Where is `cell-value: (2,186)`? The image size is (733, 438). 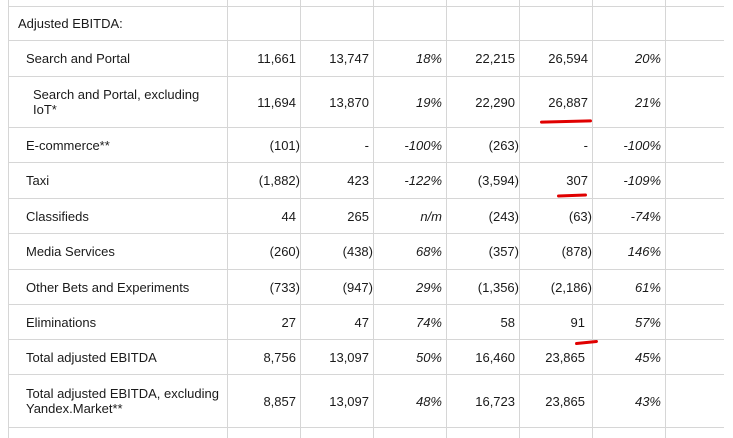 cell-value: (2,186) is located at coordinates (571, 287).